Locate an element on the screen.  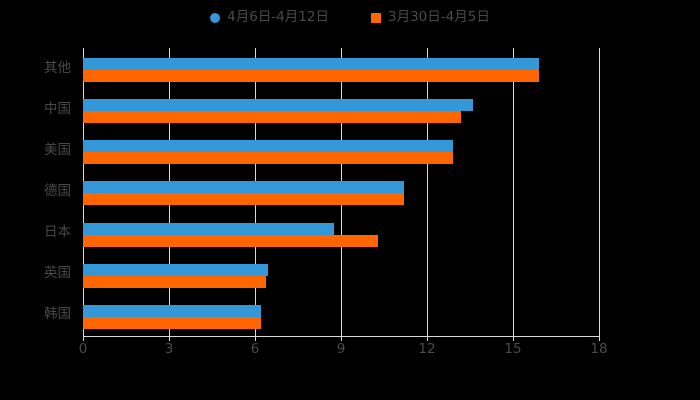
x-axis-tick-label: 0 is located at coordinates (83, 349).